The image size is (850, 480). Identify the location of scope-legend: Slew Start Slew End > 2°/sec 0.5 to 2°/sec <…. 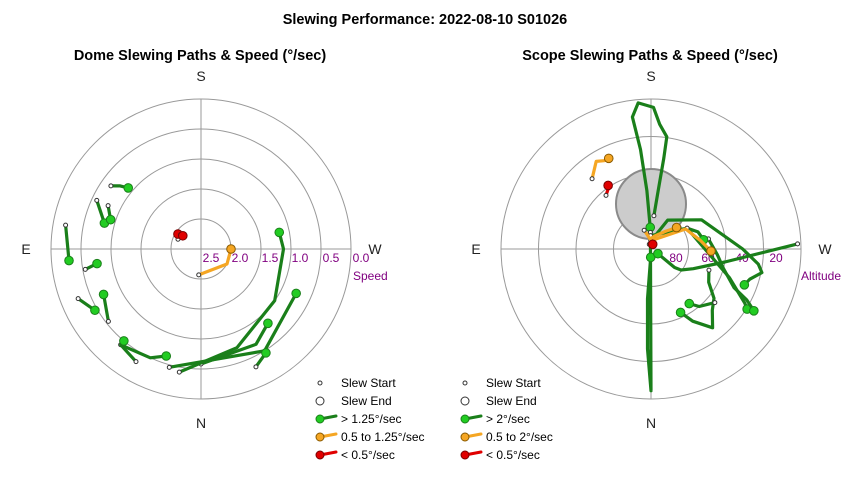
(506, 419).